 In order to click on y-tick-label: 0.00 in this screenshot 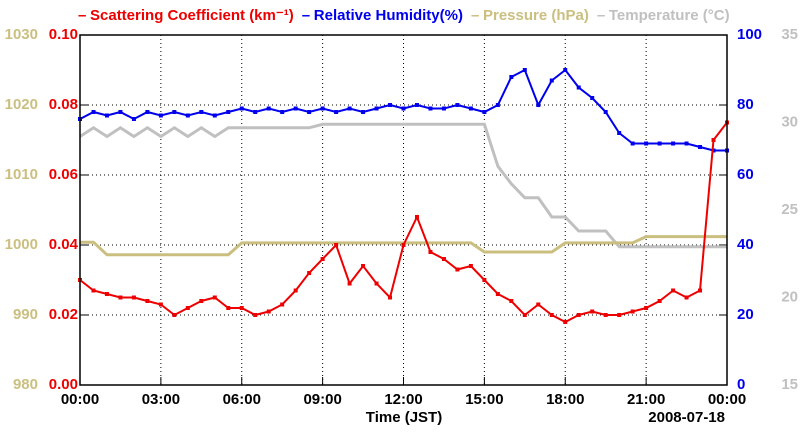, I will do `click(63, 384)`.